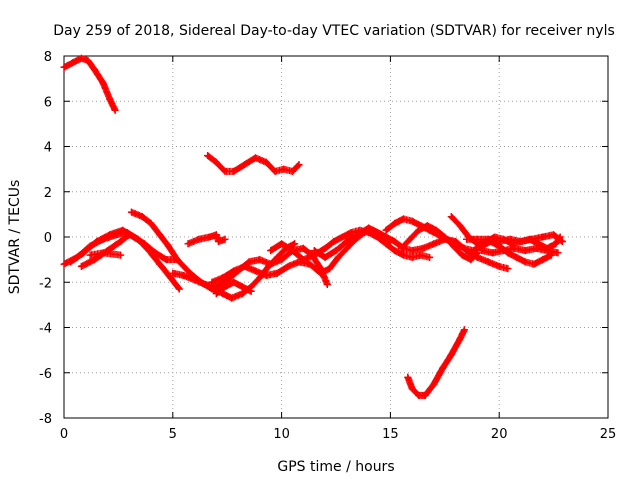 Image resolution: width=640 pixels, height=480 pixels. What do you see at coordinates (173, 434) in the screenshot?
I see `x-tick-label: 5` at bounding box center [173, 434].